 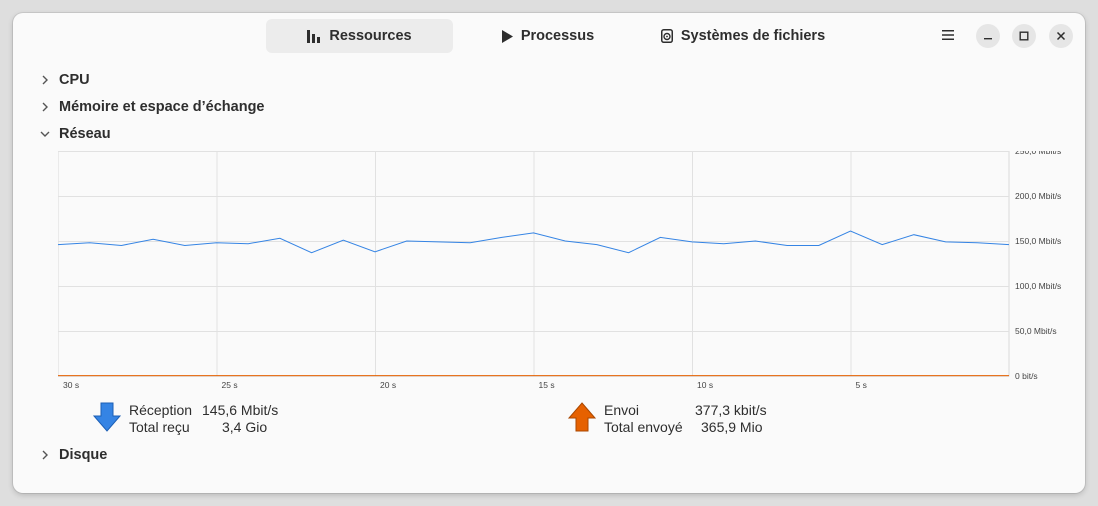 What do you see at coordinates (388, 385) in the screenshot?
I see `x-tick-label: 20 s` at bounding box center [388, 385].